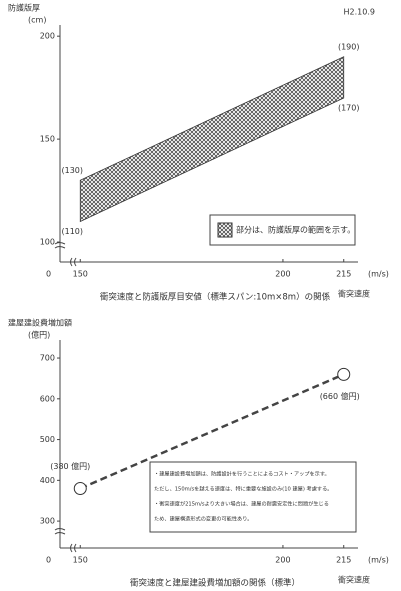 This screenshot has height=591, width=401. I want to click on value-label: (660 億円), so click(340, 396).